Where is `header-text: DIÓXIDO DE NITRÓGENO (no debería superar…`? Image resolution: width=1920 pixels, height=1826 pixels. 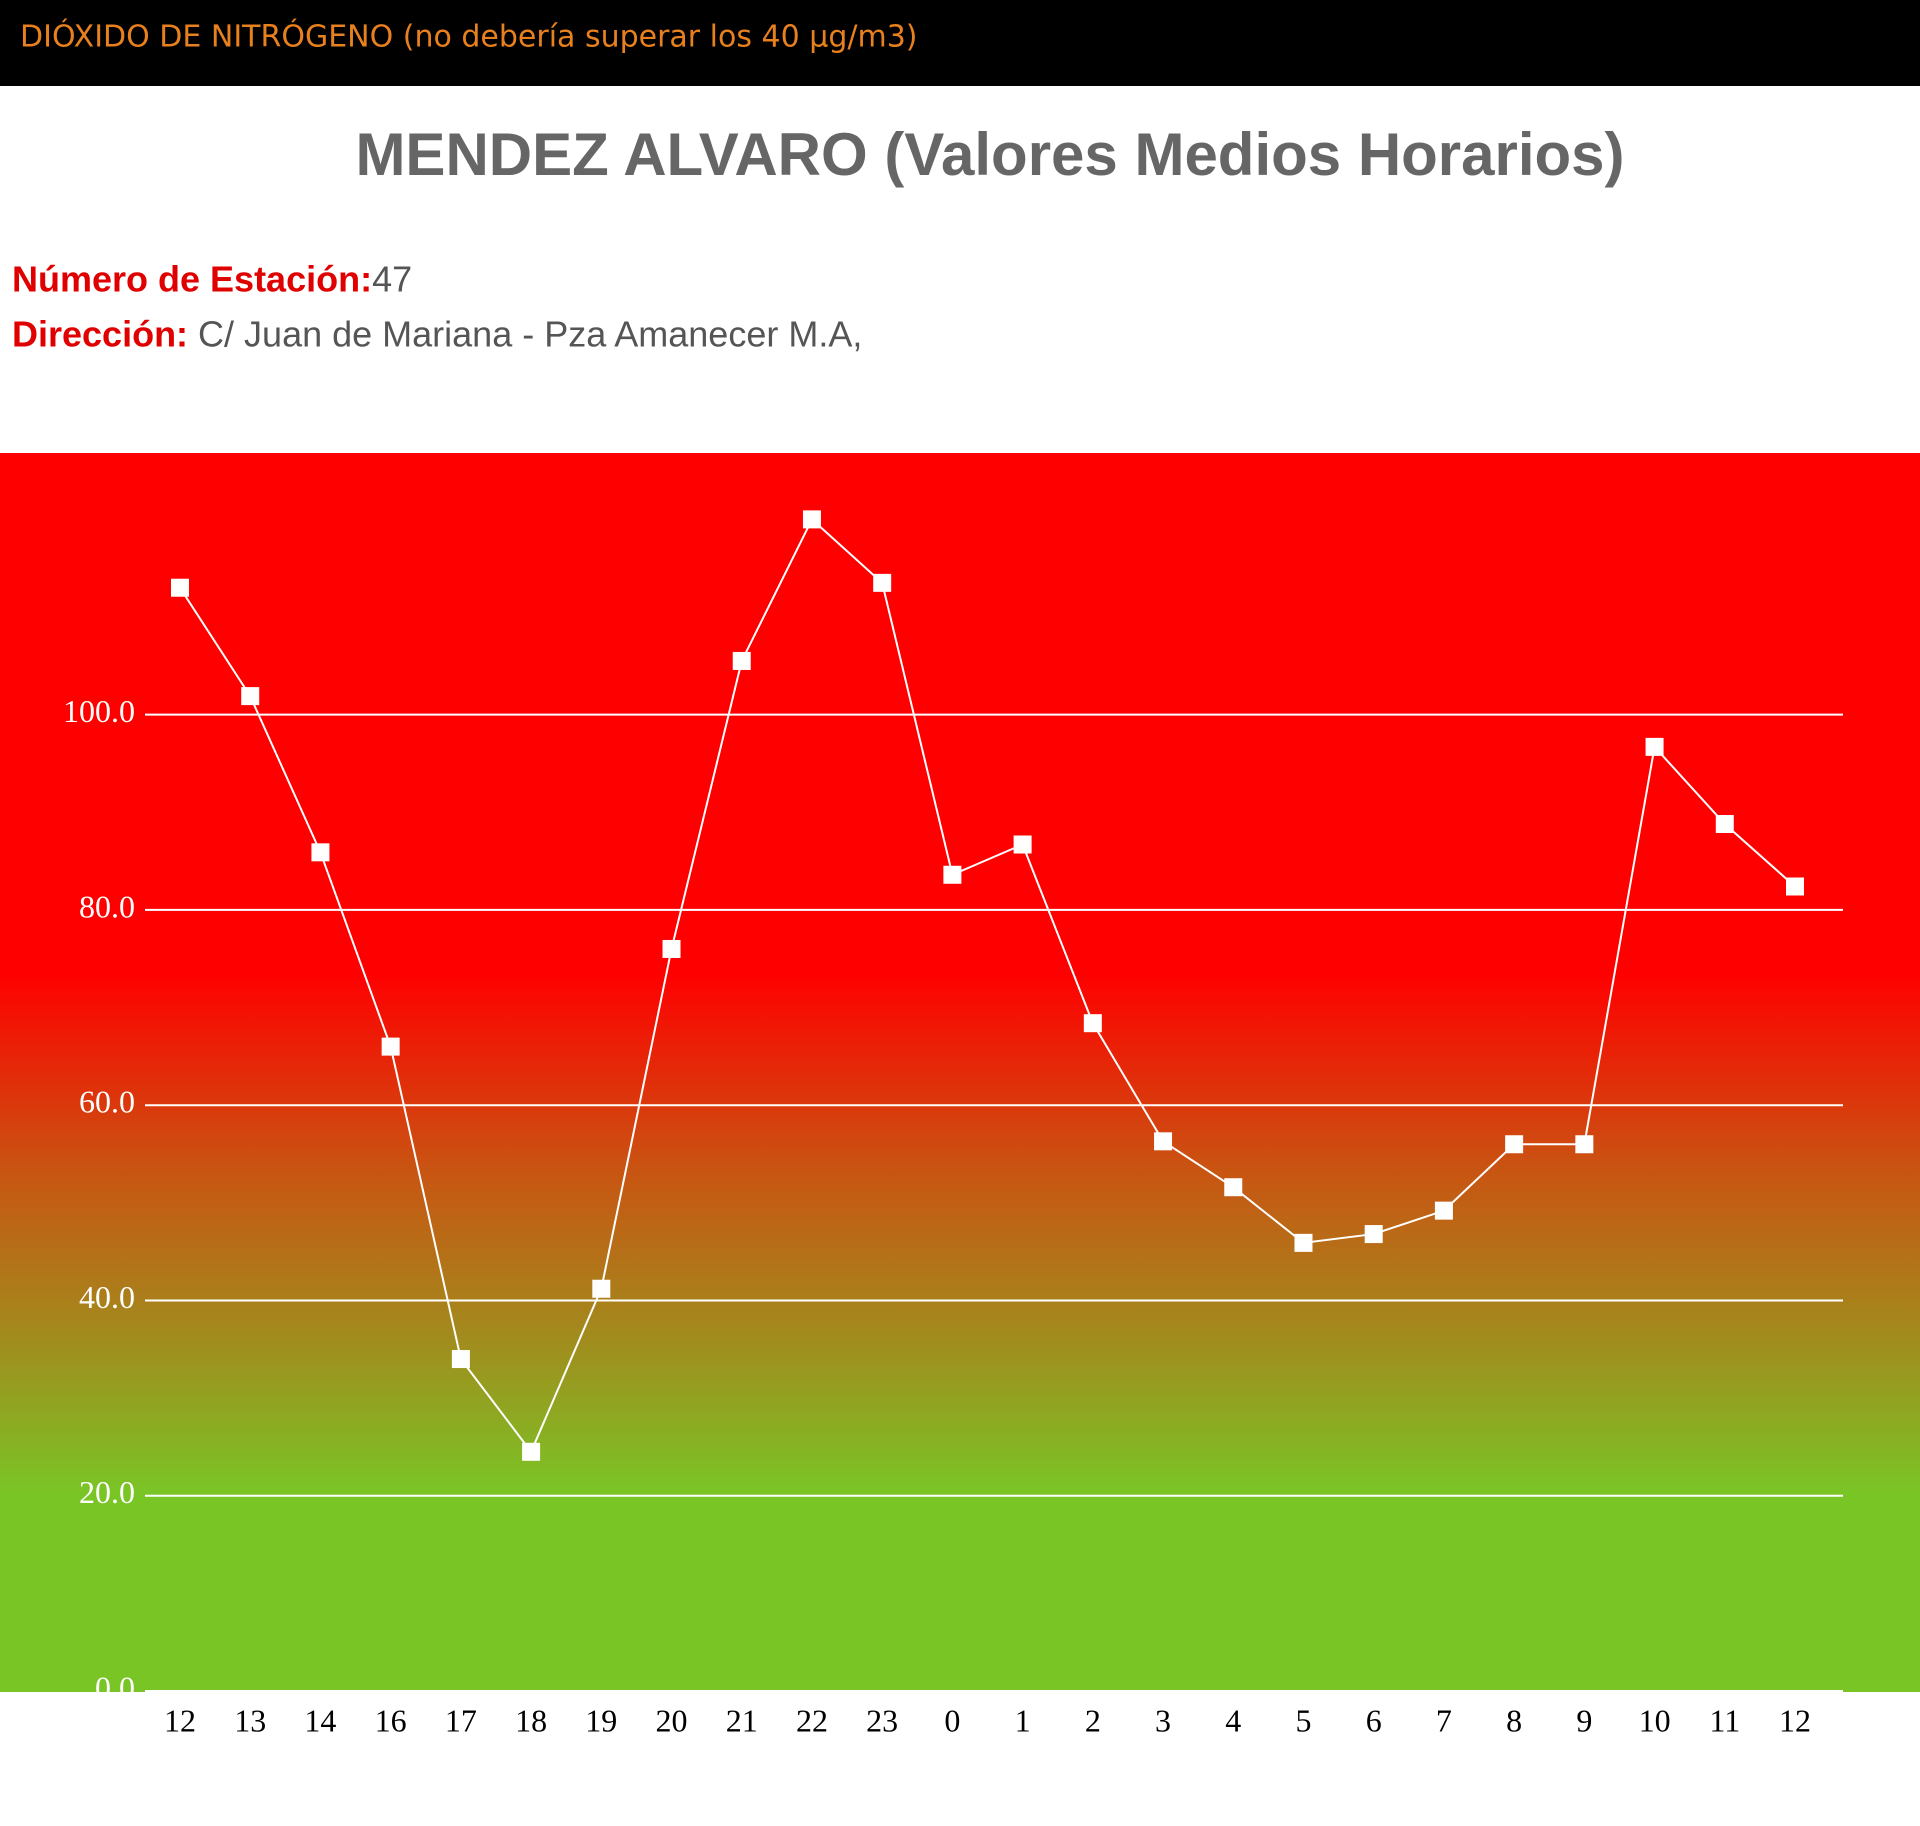 header-text: DIÓXIDO DE NITRÓGENO (no debería superar… is located at coordinates (469, 36).